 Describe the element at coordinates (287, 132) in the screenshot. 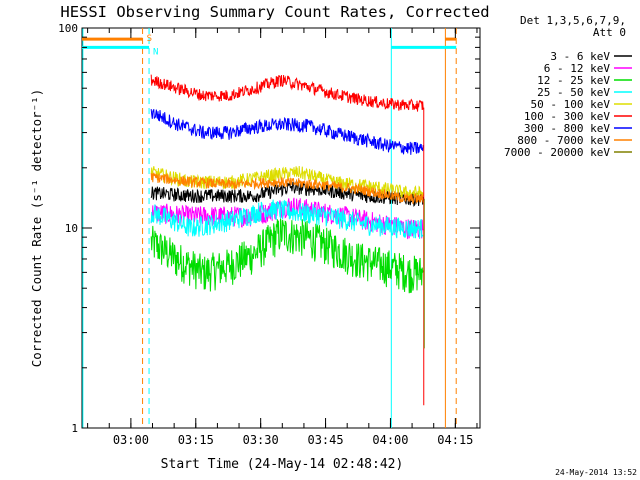

I see `series-line-300-800-kev` at that location.